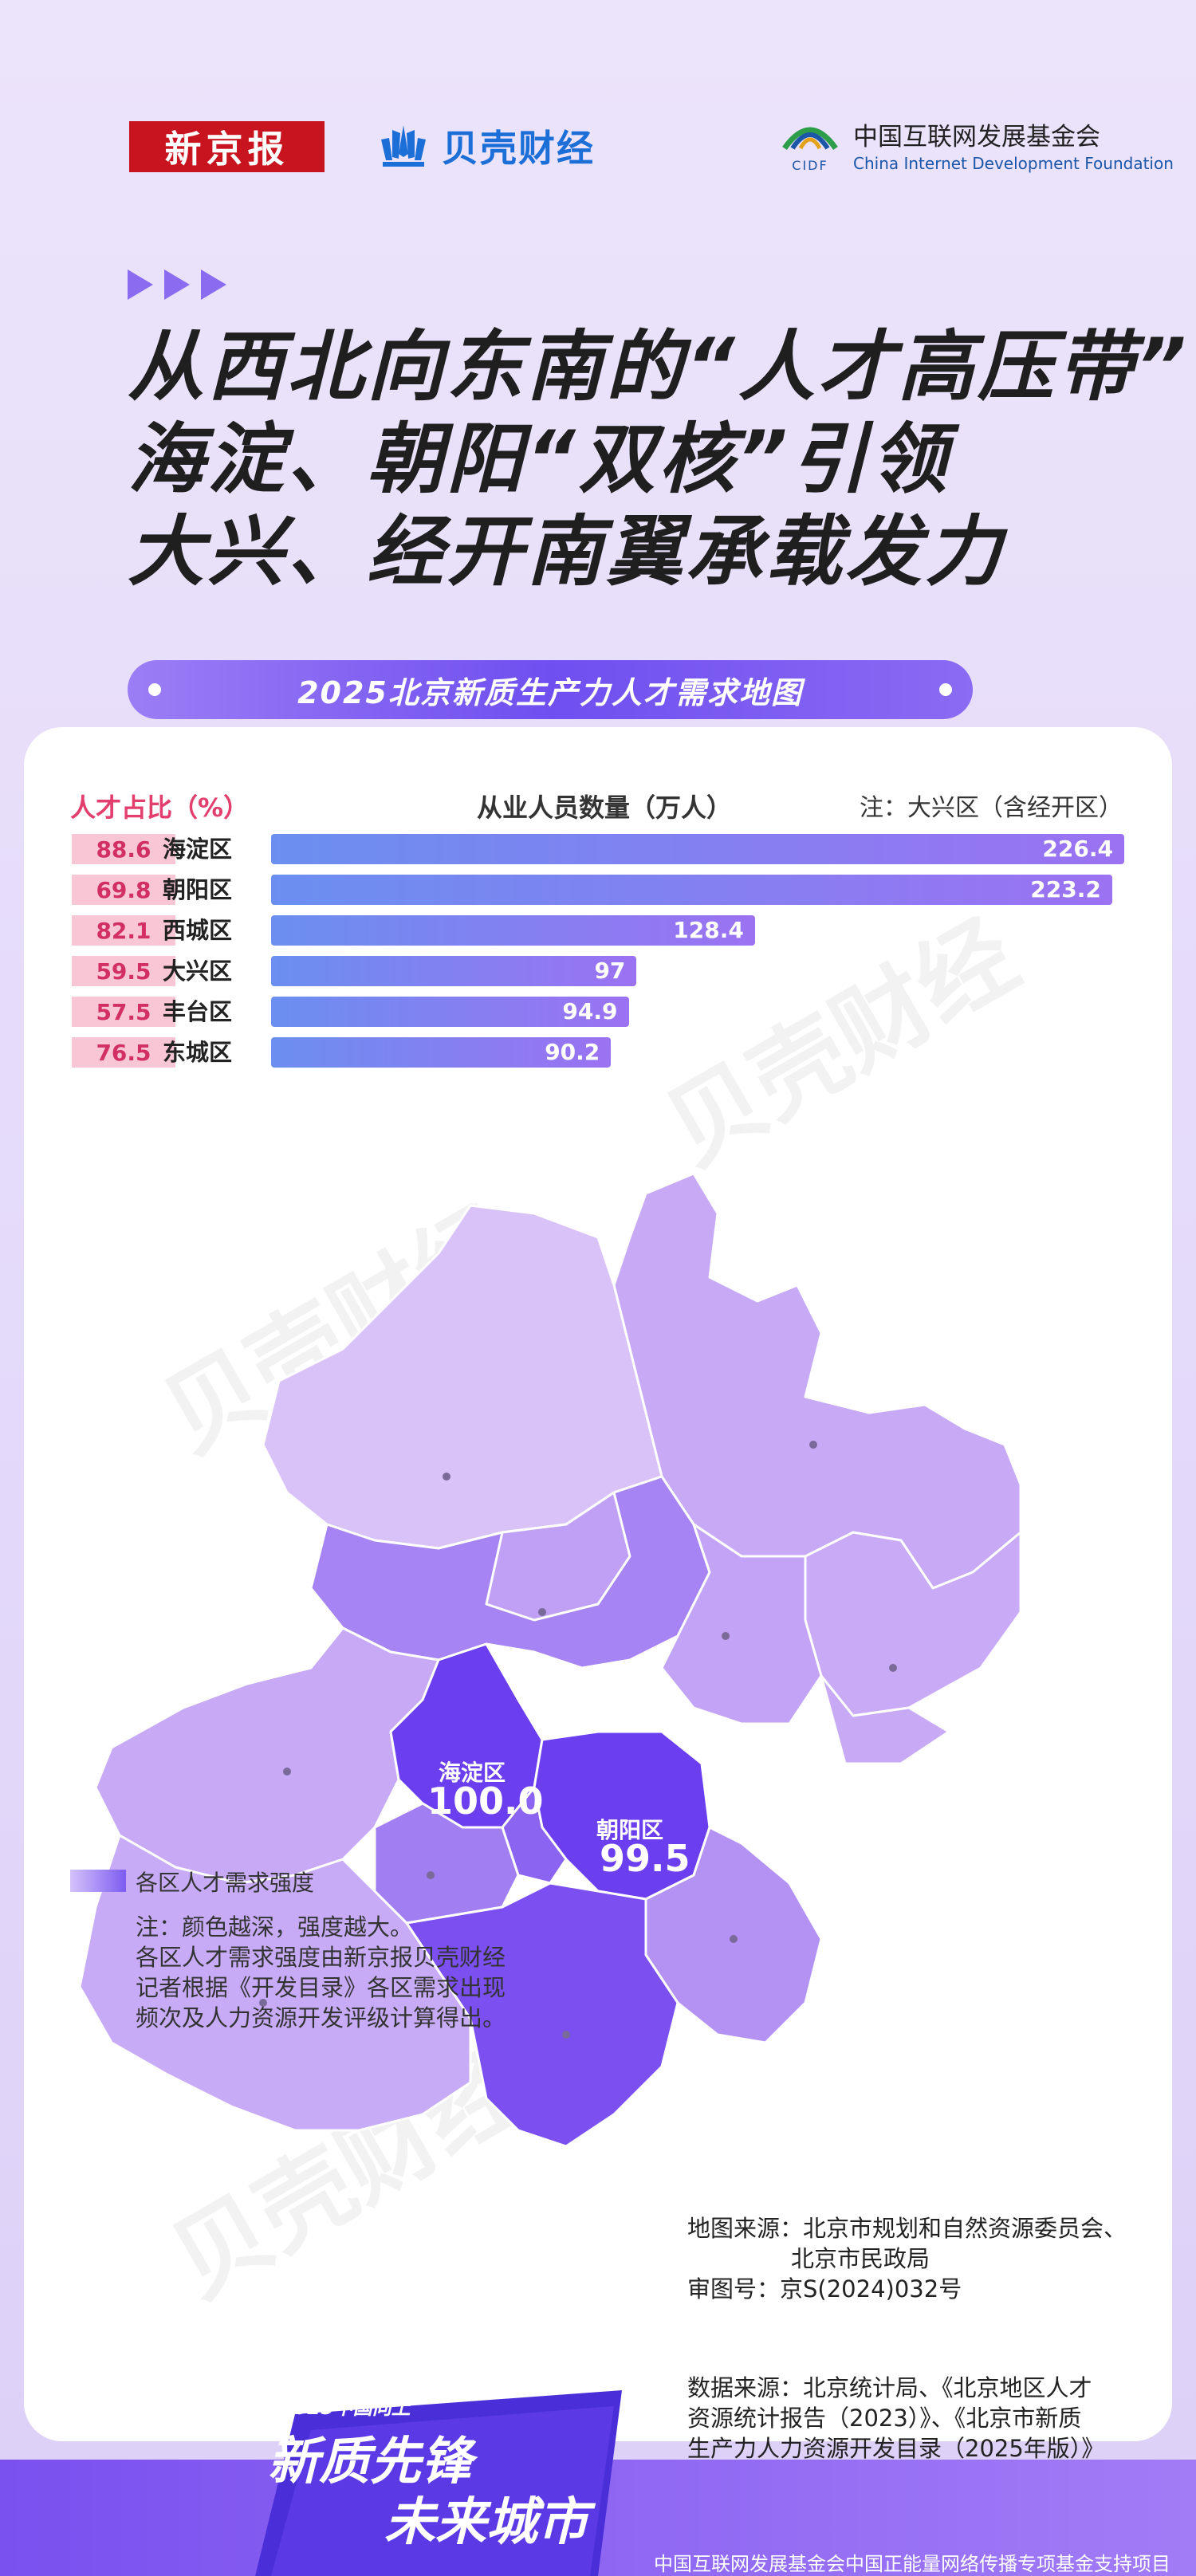 The image size is (1196, 2576). I want to click on district-label: 海淀区, so click(198, 849).